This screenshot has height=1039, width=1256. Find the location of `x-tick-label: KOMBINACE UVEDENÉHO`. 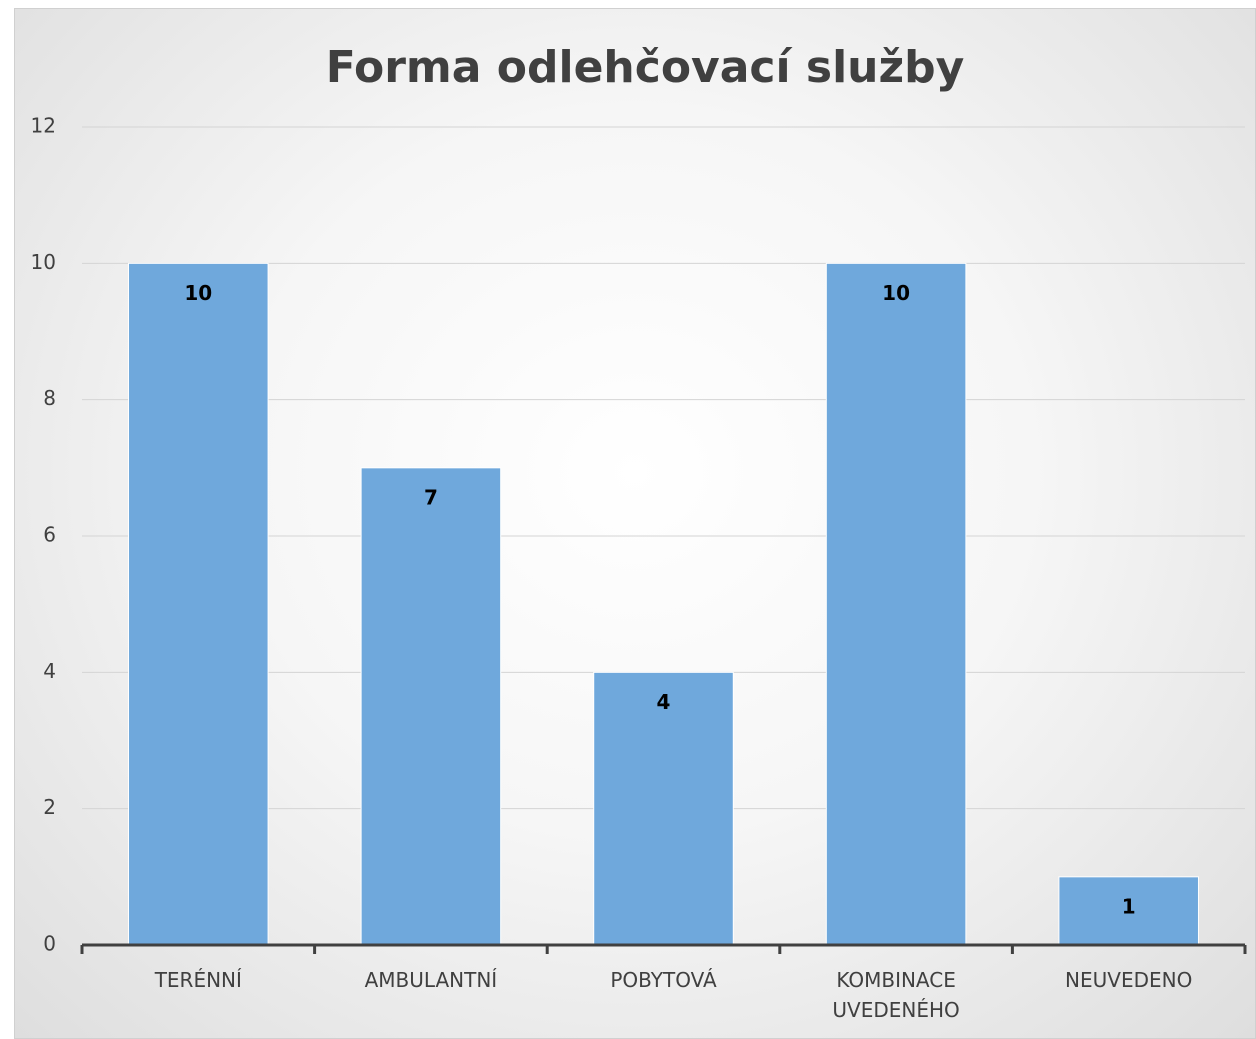

x-tick-label: KOMBINACE UVEDENÉHO is located at coordinates (896, 995).